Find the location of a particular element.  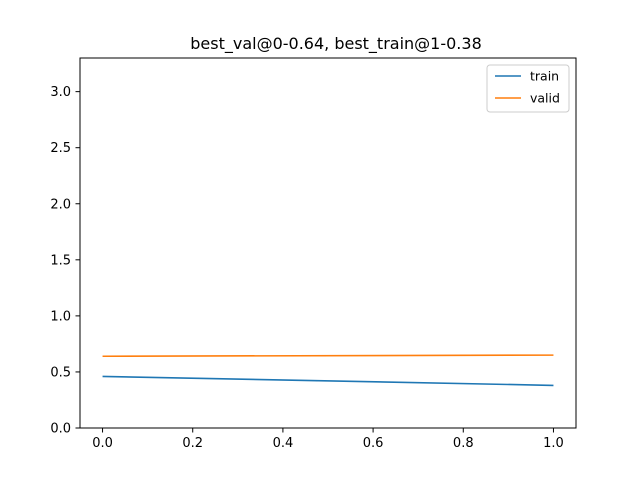

legend-label-valid: valid is located at coordinates (545, 98).